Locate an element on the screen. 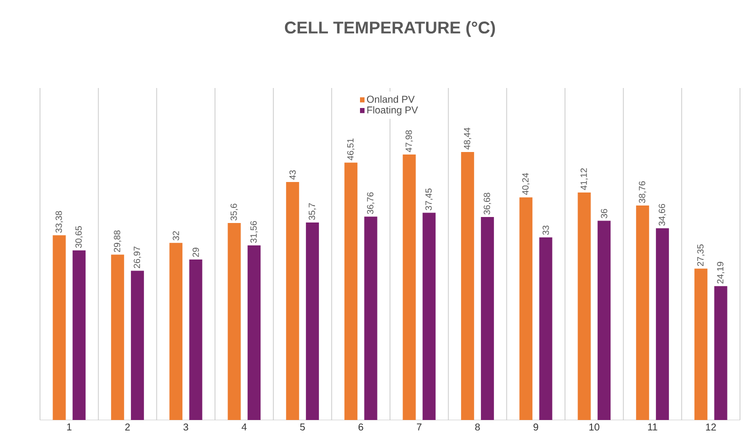 The image size is (743, 445). data-label: 48,44 is located at coordinates (468, 139).